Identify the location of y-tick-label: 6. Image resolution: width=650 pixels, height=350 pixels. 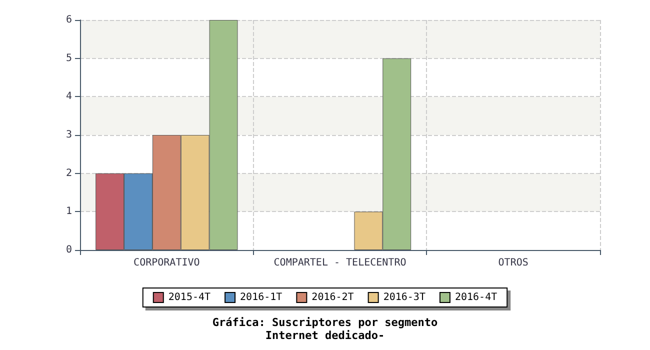
(69, 20).